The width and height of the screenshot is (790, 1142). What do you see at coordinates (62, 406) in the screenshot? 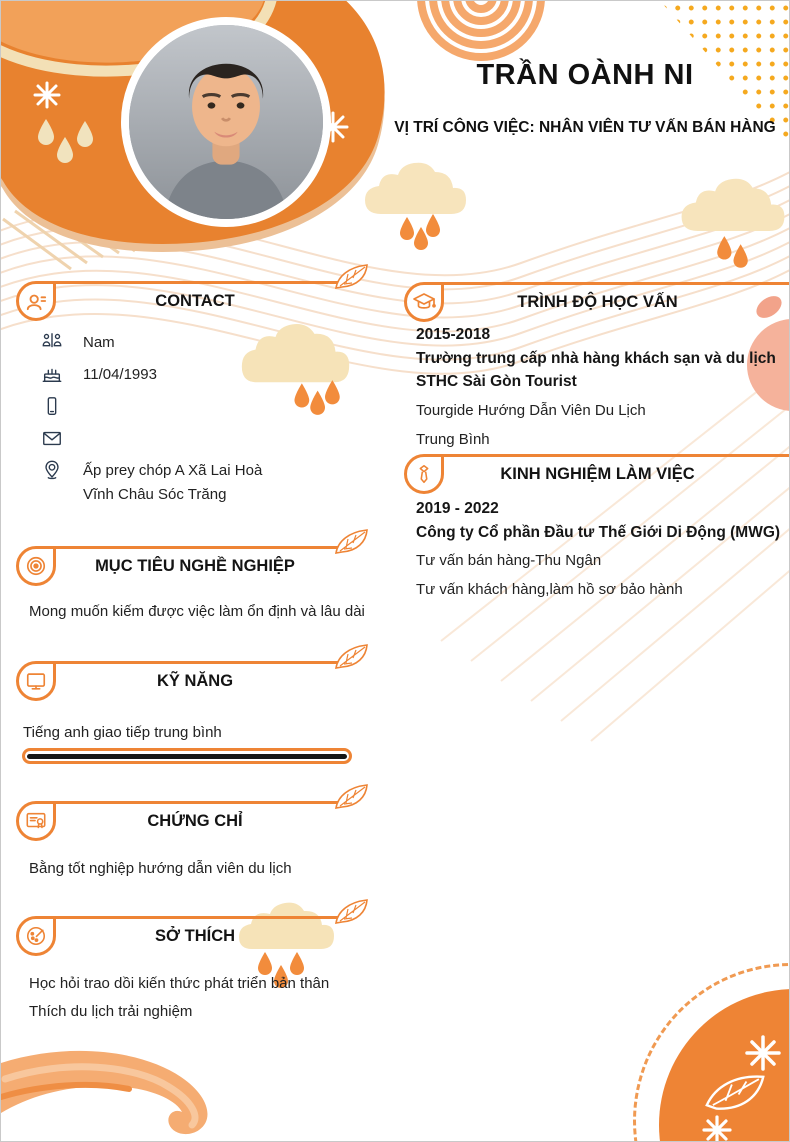
I see `contact-row-phone` at bounding box center [62, 406].